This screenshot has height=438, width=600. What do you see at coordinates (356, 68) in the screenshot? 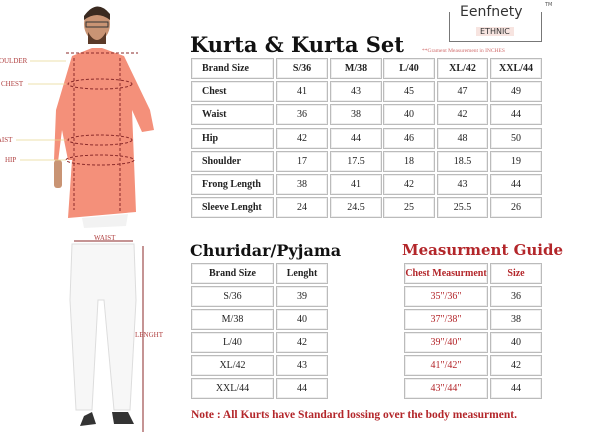
I see `table-header-cell: M/38` at bounding box center [356, 68].